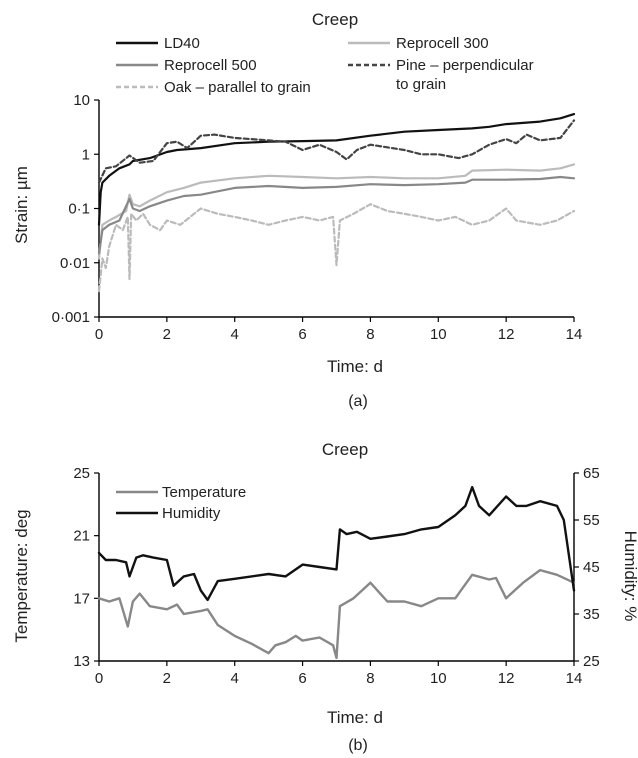 Image resolution: width=638 pixels, height=758 pixels. What do you see at coordinates (506, 678) in the screenshot?
I see `chart-b-x-tick-label: 12` at bounding box center [506, 678].